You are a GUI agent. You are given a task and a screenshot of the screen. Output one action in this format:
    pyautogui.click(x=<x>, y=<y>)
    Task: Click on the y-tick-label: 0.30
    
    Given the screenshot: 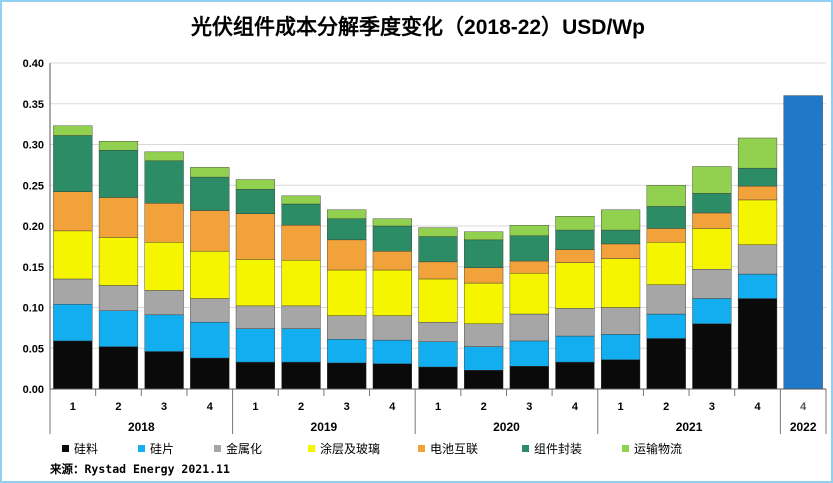 What is the action you would take?
    pyautogui.click(x=33, y=146)
    